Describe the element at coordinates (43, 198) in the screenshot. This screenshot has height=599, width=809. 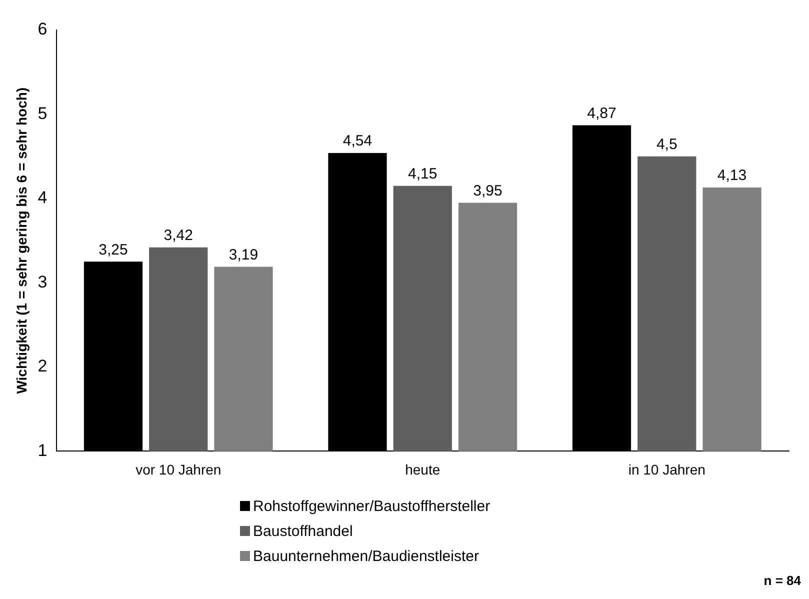
I see `y-tick-label: 4` at that location.